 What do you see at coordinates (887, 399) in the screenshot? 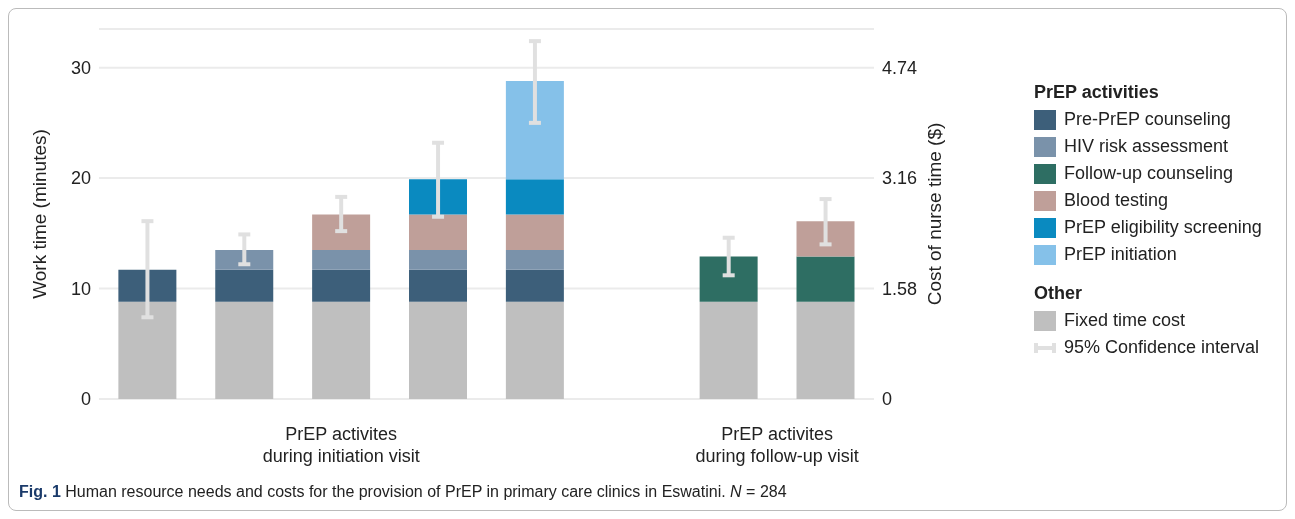
I see `y2-tick-label: 0` at bounding box center [887, 399].